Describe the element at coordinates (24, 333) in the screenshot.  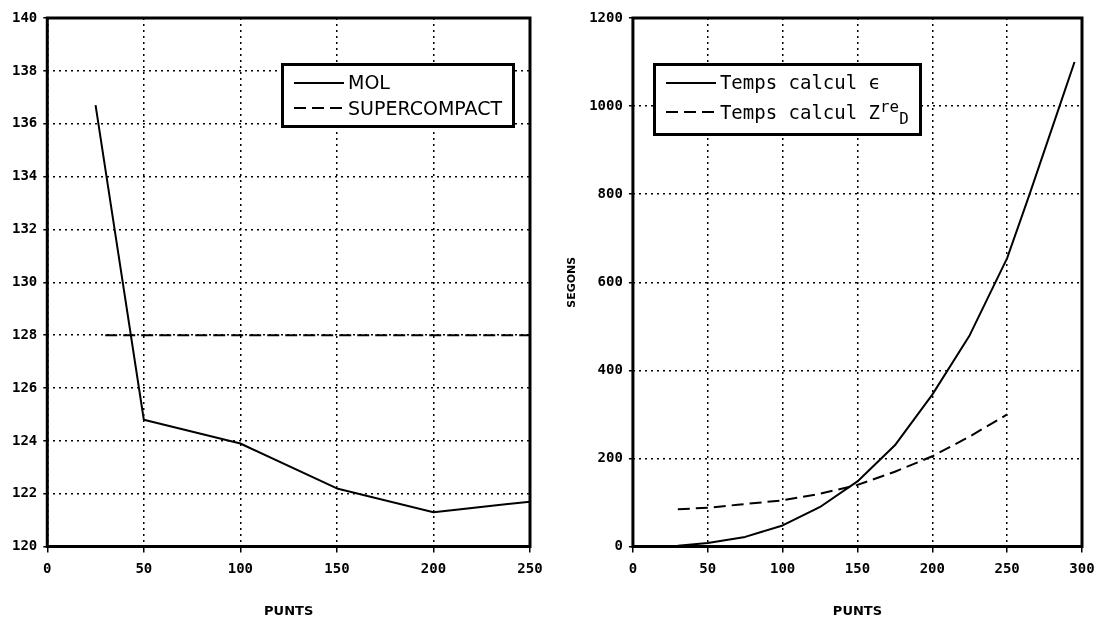
I see `y-tick-label: 128` at that location.